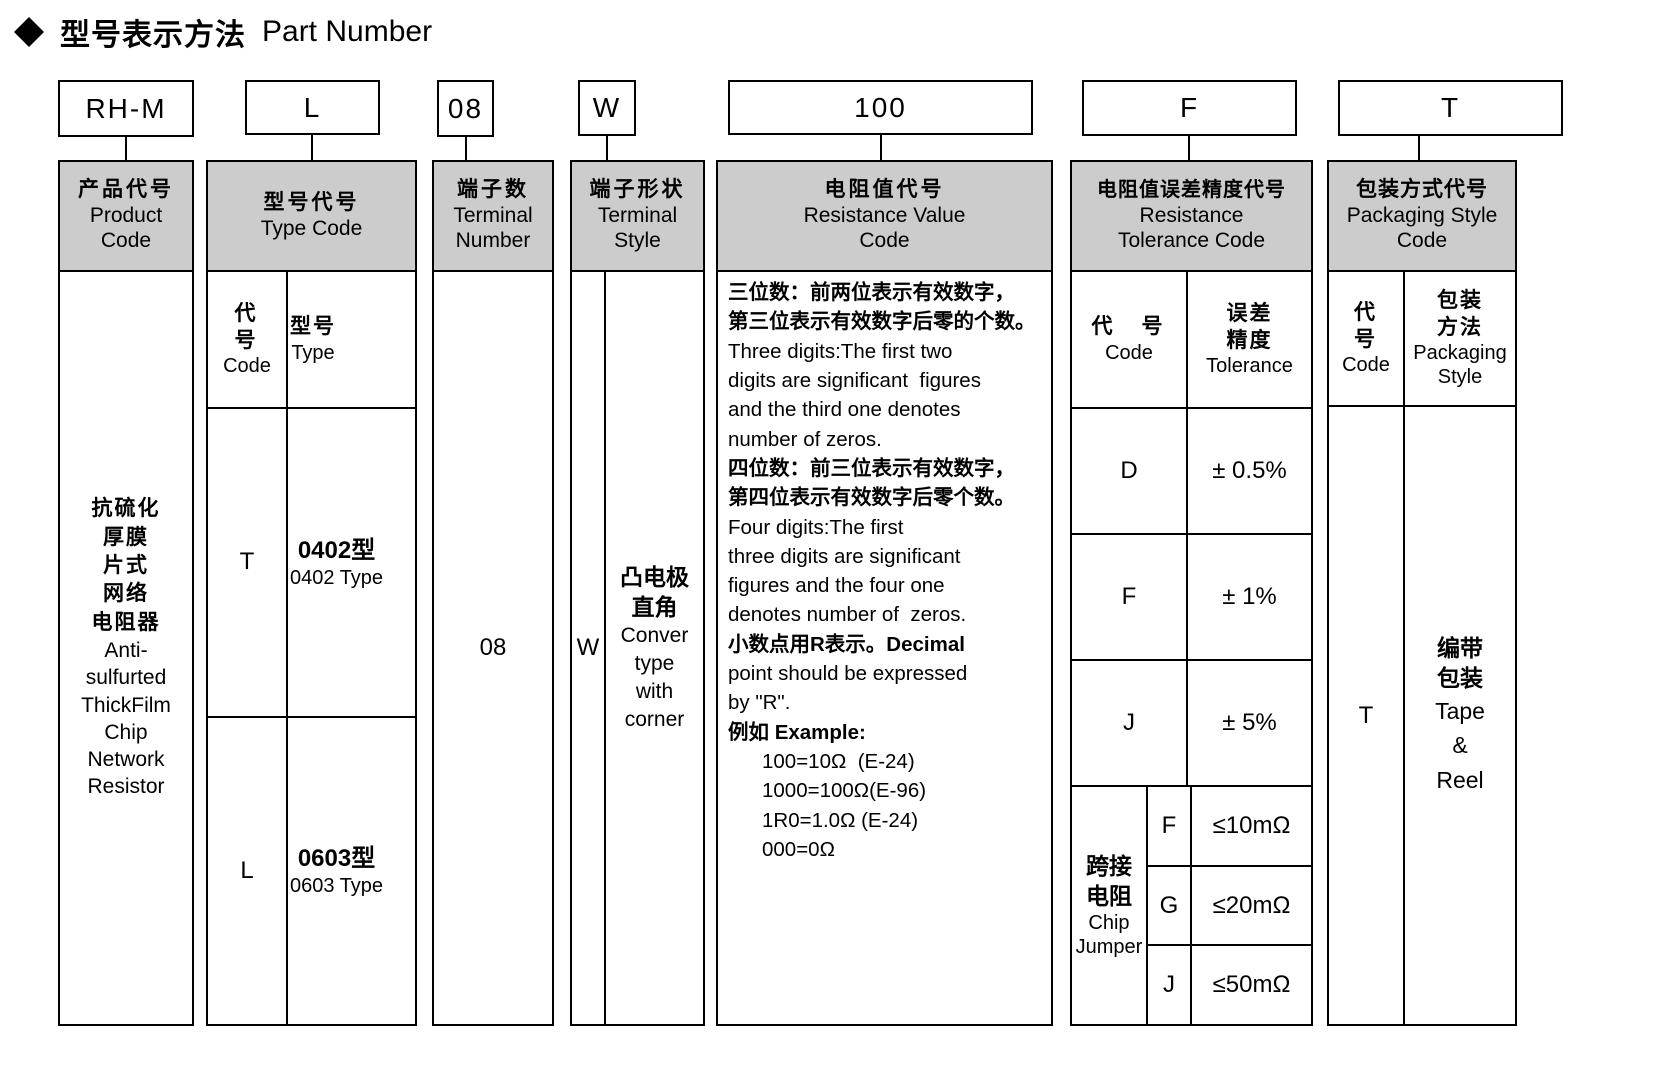 Image resolution: width=1654 pixels, height=1091 pixels. Describe the element at coordinates (844, 556) in the screenshot. I see `resistance-value-line: three digits are significant` at that location.